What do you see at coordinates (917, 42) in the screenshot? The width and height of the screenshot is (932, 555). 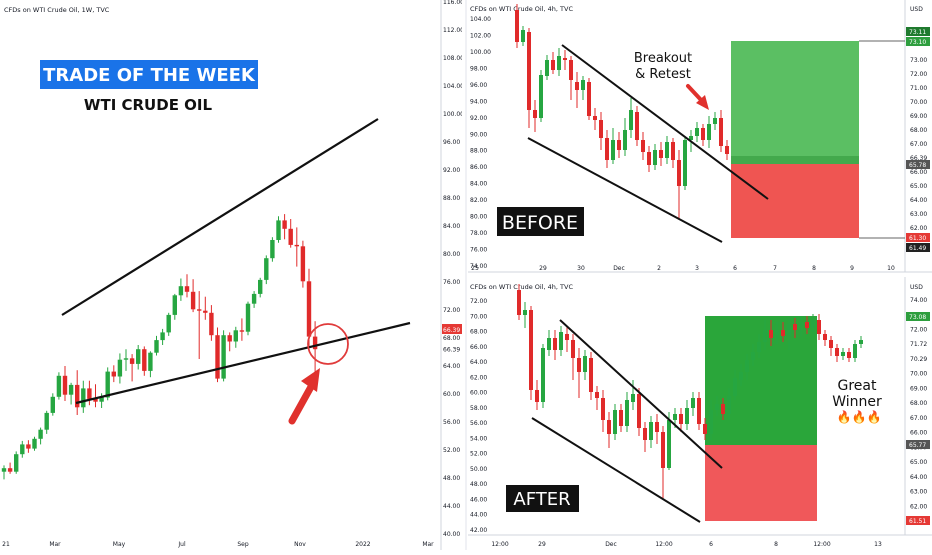 I see `before-tp-value-2: 73.10` at bounding box center [917, 42].